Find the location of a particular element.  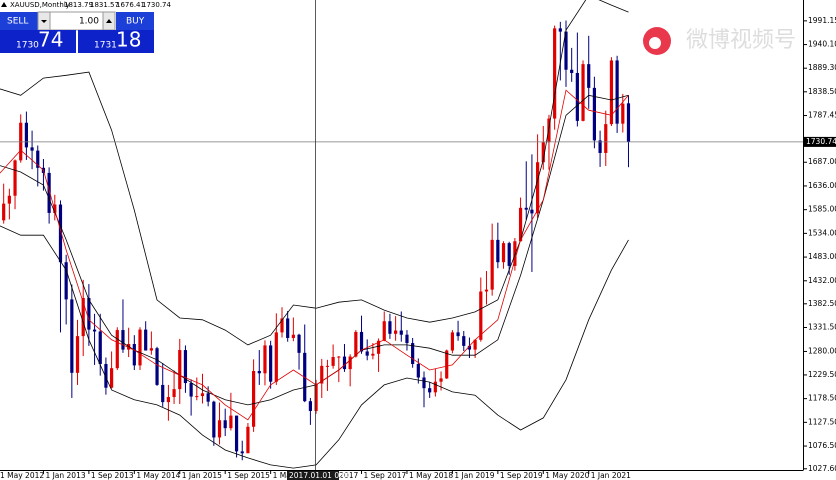

x-tick-label: 1 Sep 2015 is located at coordinates (248, 475).